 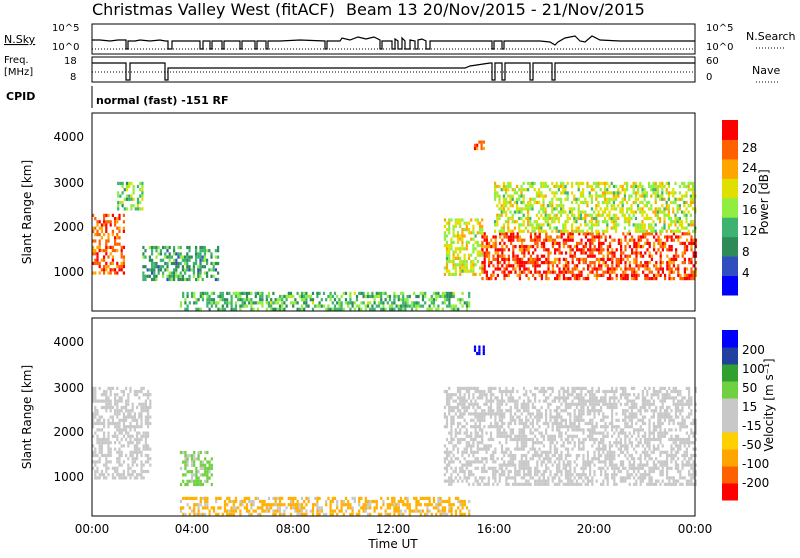 What do you see at coordinates (709, 77) in the screenshot?
I see `nave-tick-low: 0` at bounding box center [709, 77].